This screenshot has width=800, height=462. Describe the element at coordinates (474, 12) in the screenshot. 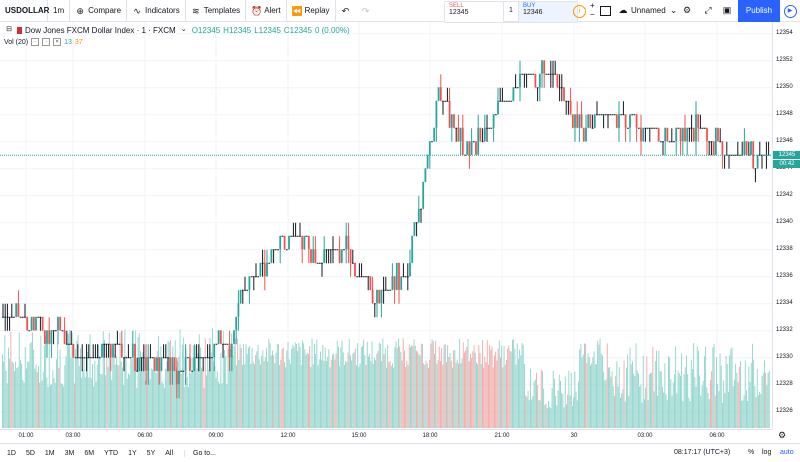

I see `sell-button: SELL 12345` at that location.